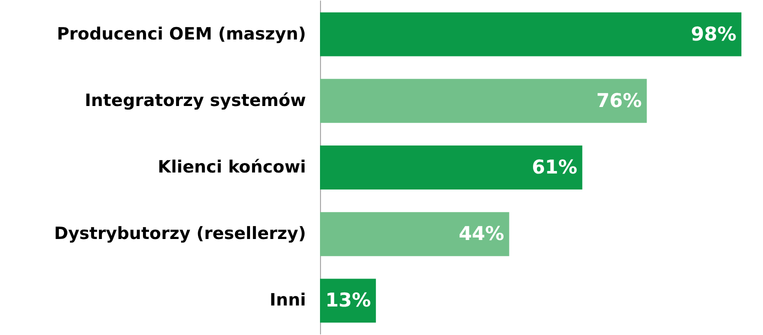 The width and height of the screenshot is (763, 335). I want to click on y-tick-label: Inni, so click(288, 300).